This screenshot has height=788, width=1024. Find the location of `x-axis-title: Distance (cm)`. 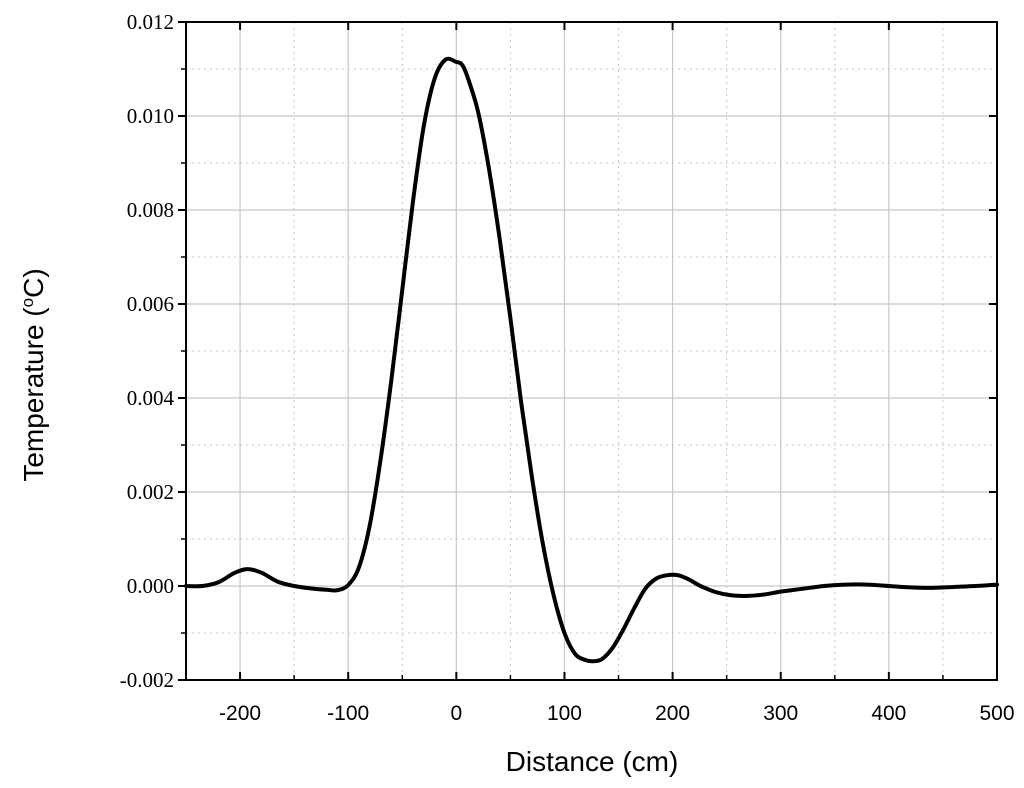

x-axis-title: Distance (cm) is located at coordinates (592, 761).